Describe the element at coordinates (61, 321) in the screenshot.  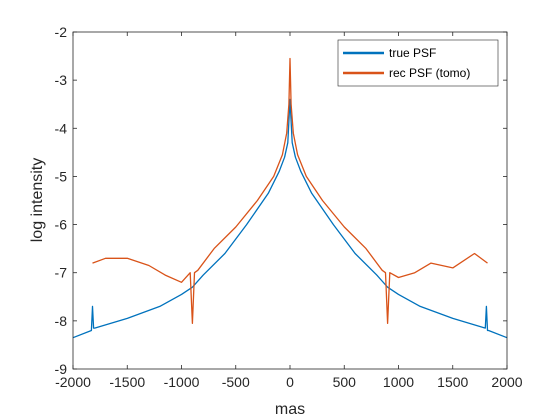
I see `y-tick-label: -8` at that location.